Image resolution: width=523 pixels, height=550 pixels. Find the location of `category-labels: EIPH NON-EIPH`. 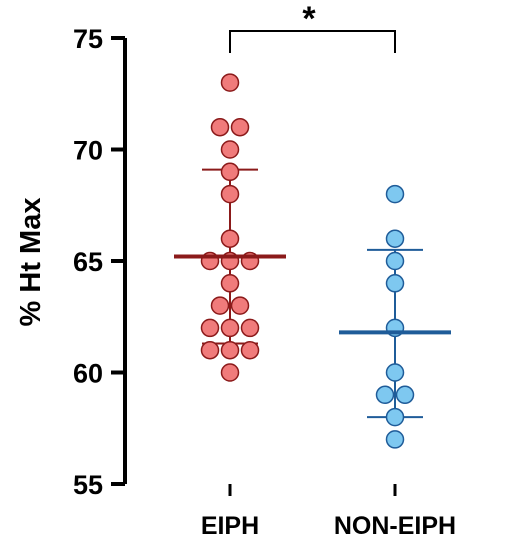

category-labels: EIPH NON-EIPH is located at coordinates (328, 512).